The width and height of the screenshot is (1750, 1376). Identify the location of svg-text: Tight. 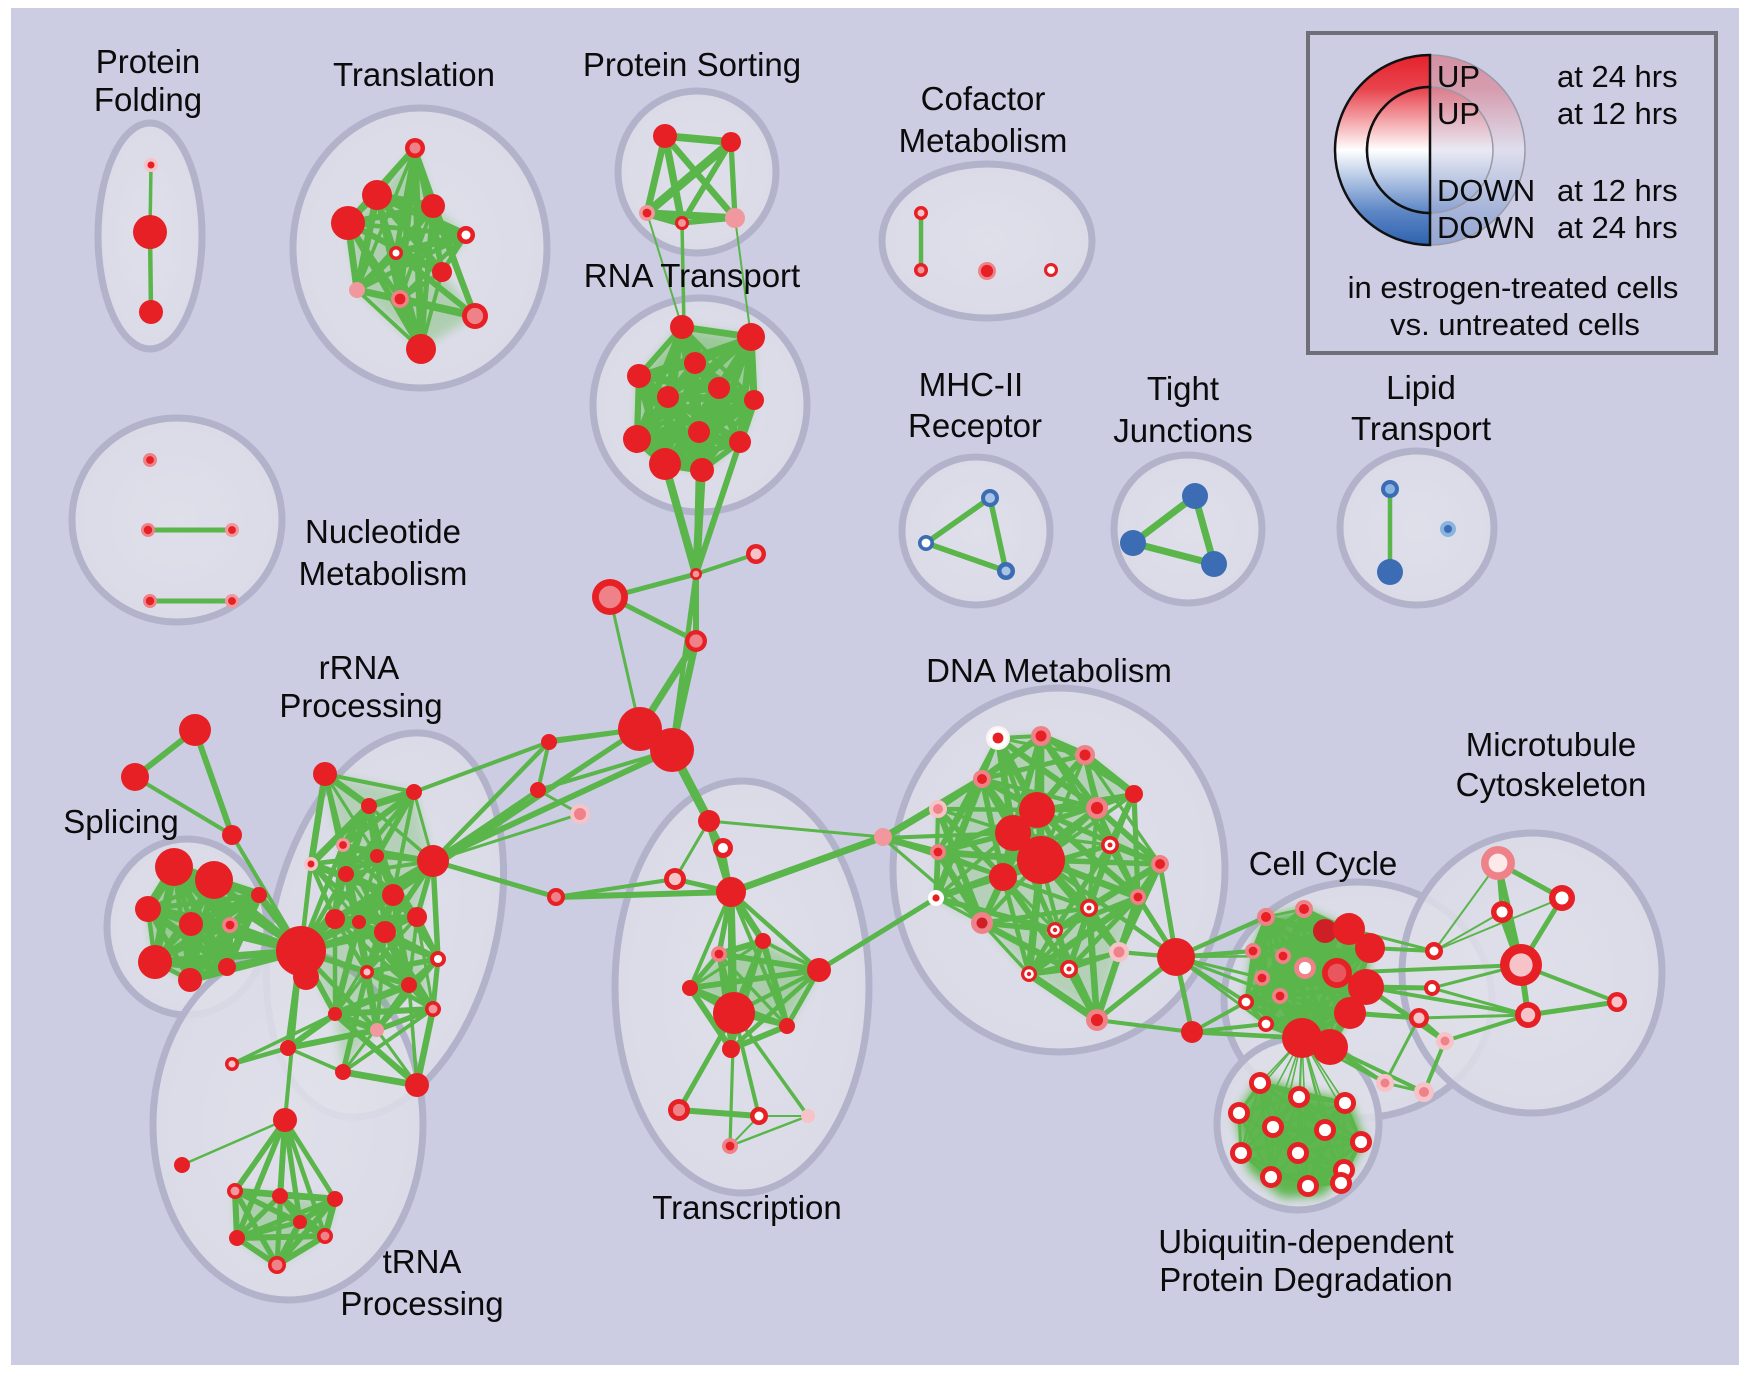
(1183, 388).